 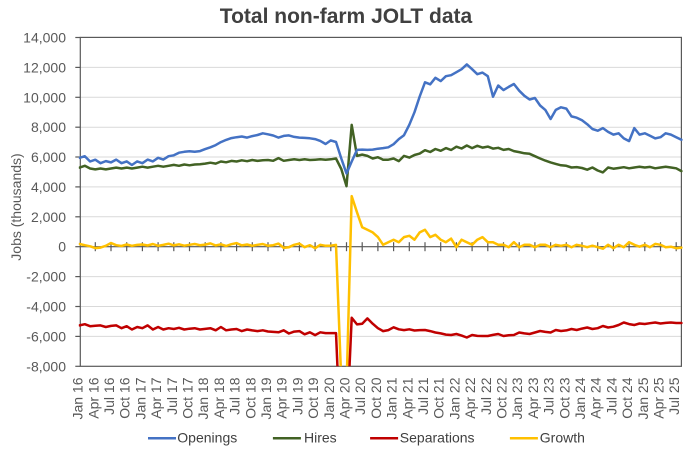 I want to click on svg-text: 4,000, so click(x=48, y=187).